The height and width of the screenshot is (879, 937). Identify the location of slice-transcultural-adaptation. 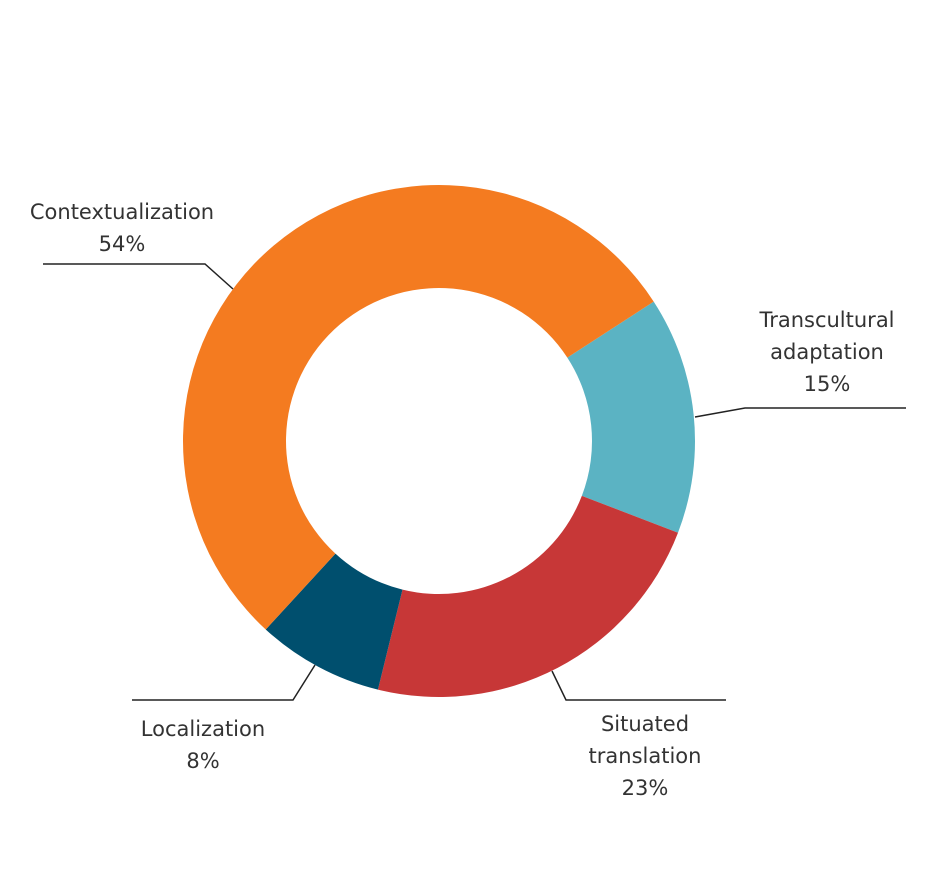
(631, 417).